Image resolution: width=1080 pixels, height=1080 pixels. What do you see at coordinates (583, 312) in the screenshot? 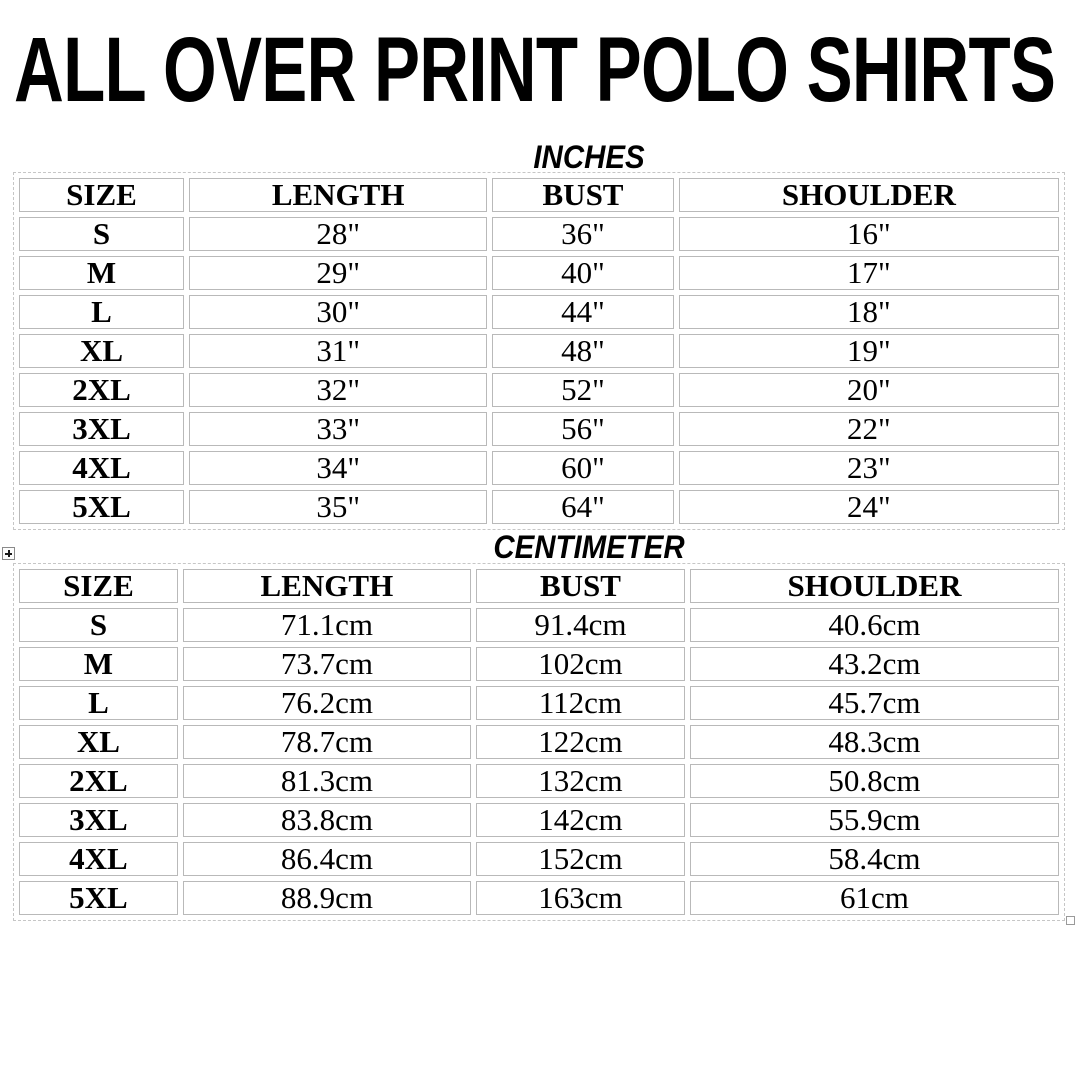
I see `cell-bust: 44"` at bounding box center [583, 312].